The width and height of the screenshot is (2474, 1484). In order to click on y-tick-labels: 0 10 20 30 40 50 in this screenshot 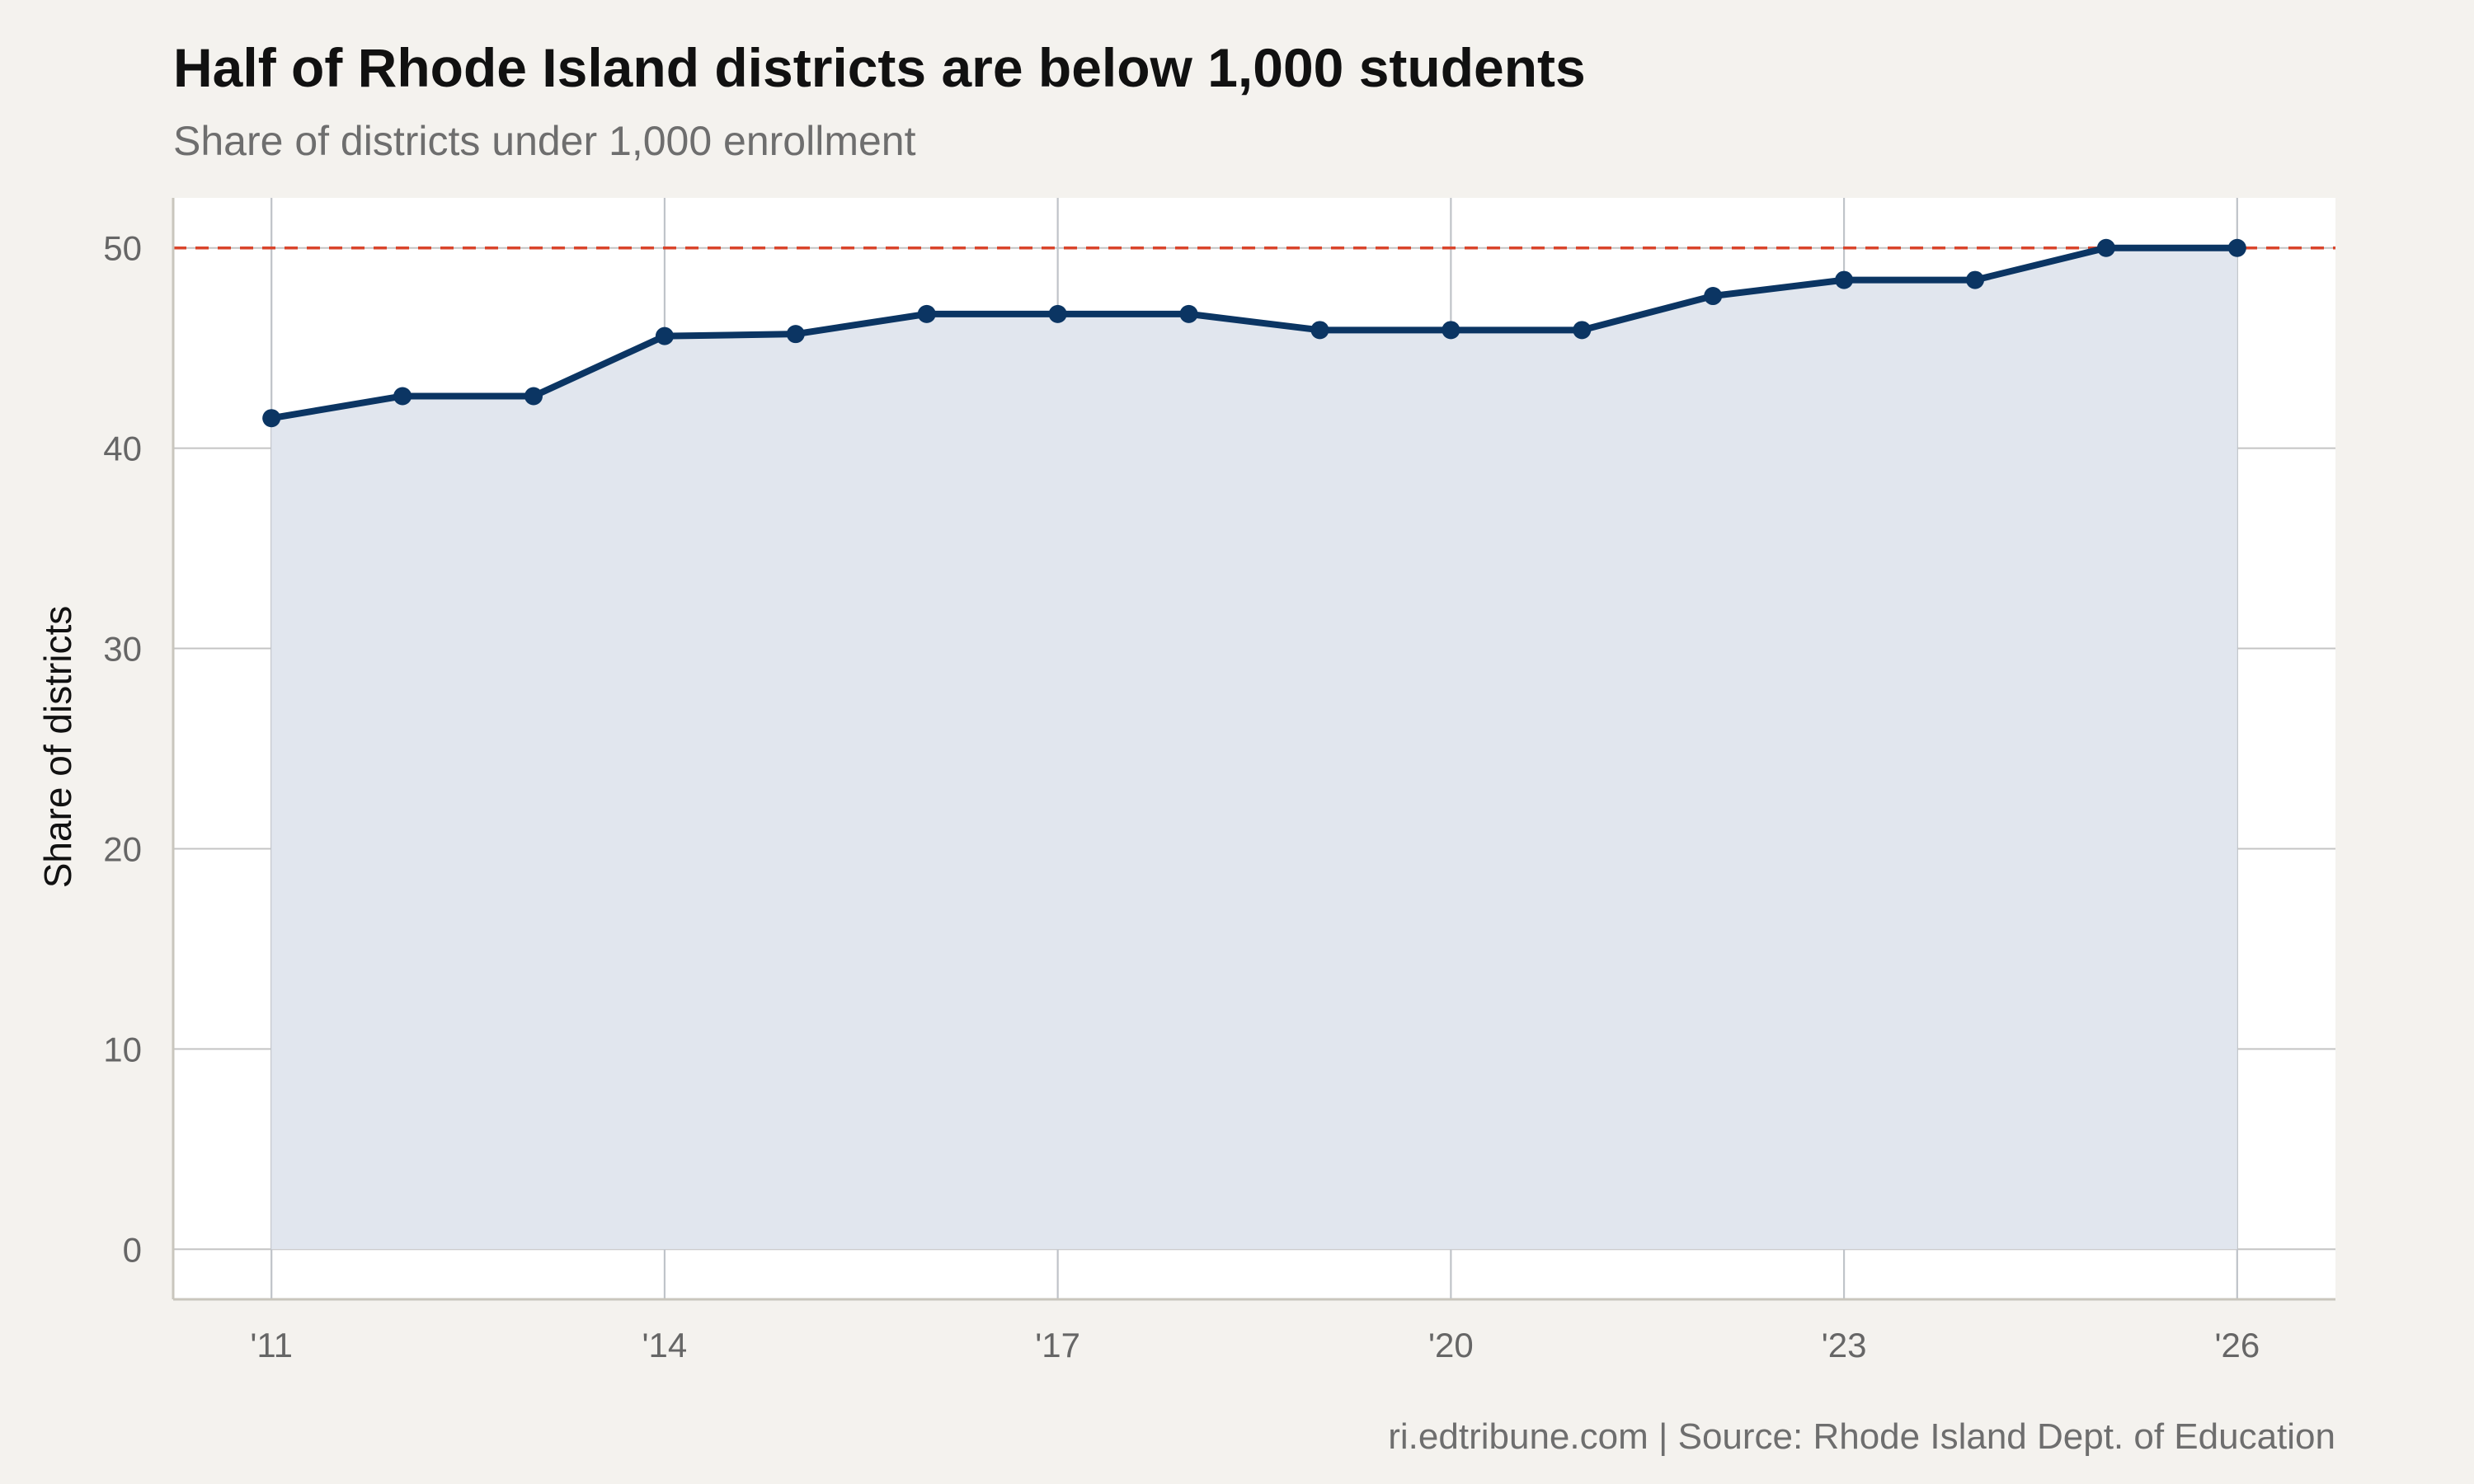, I will do `click(122, 749)`.